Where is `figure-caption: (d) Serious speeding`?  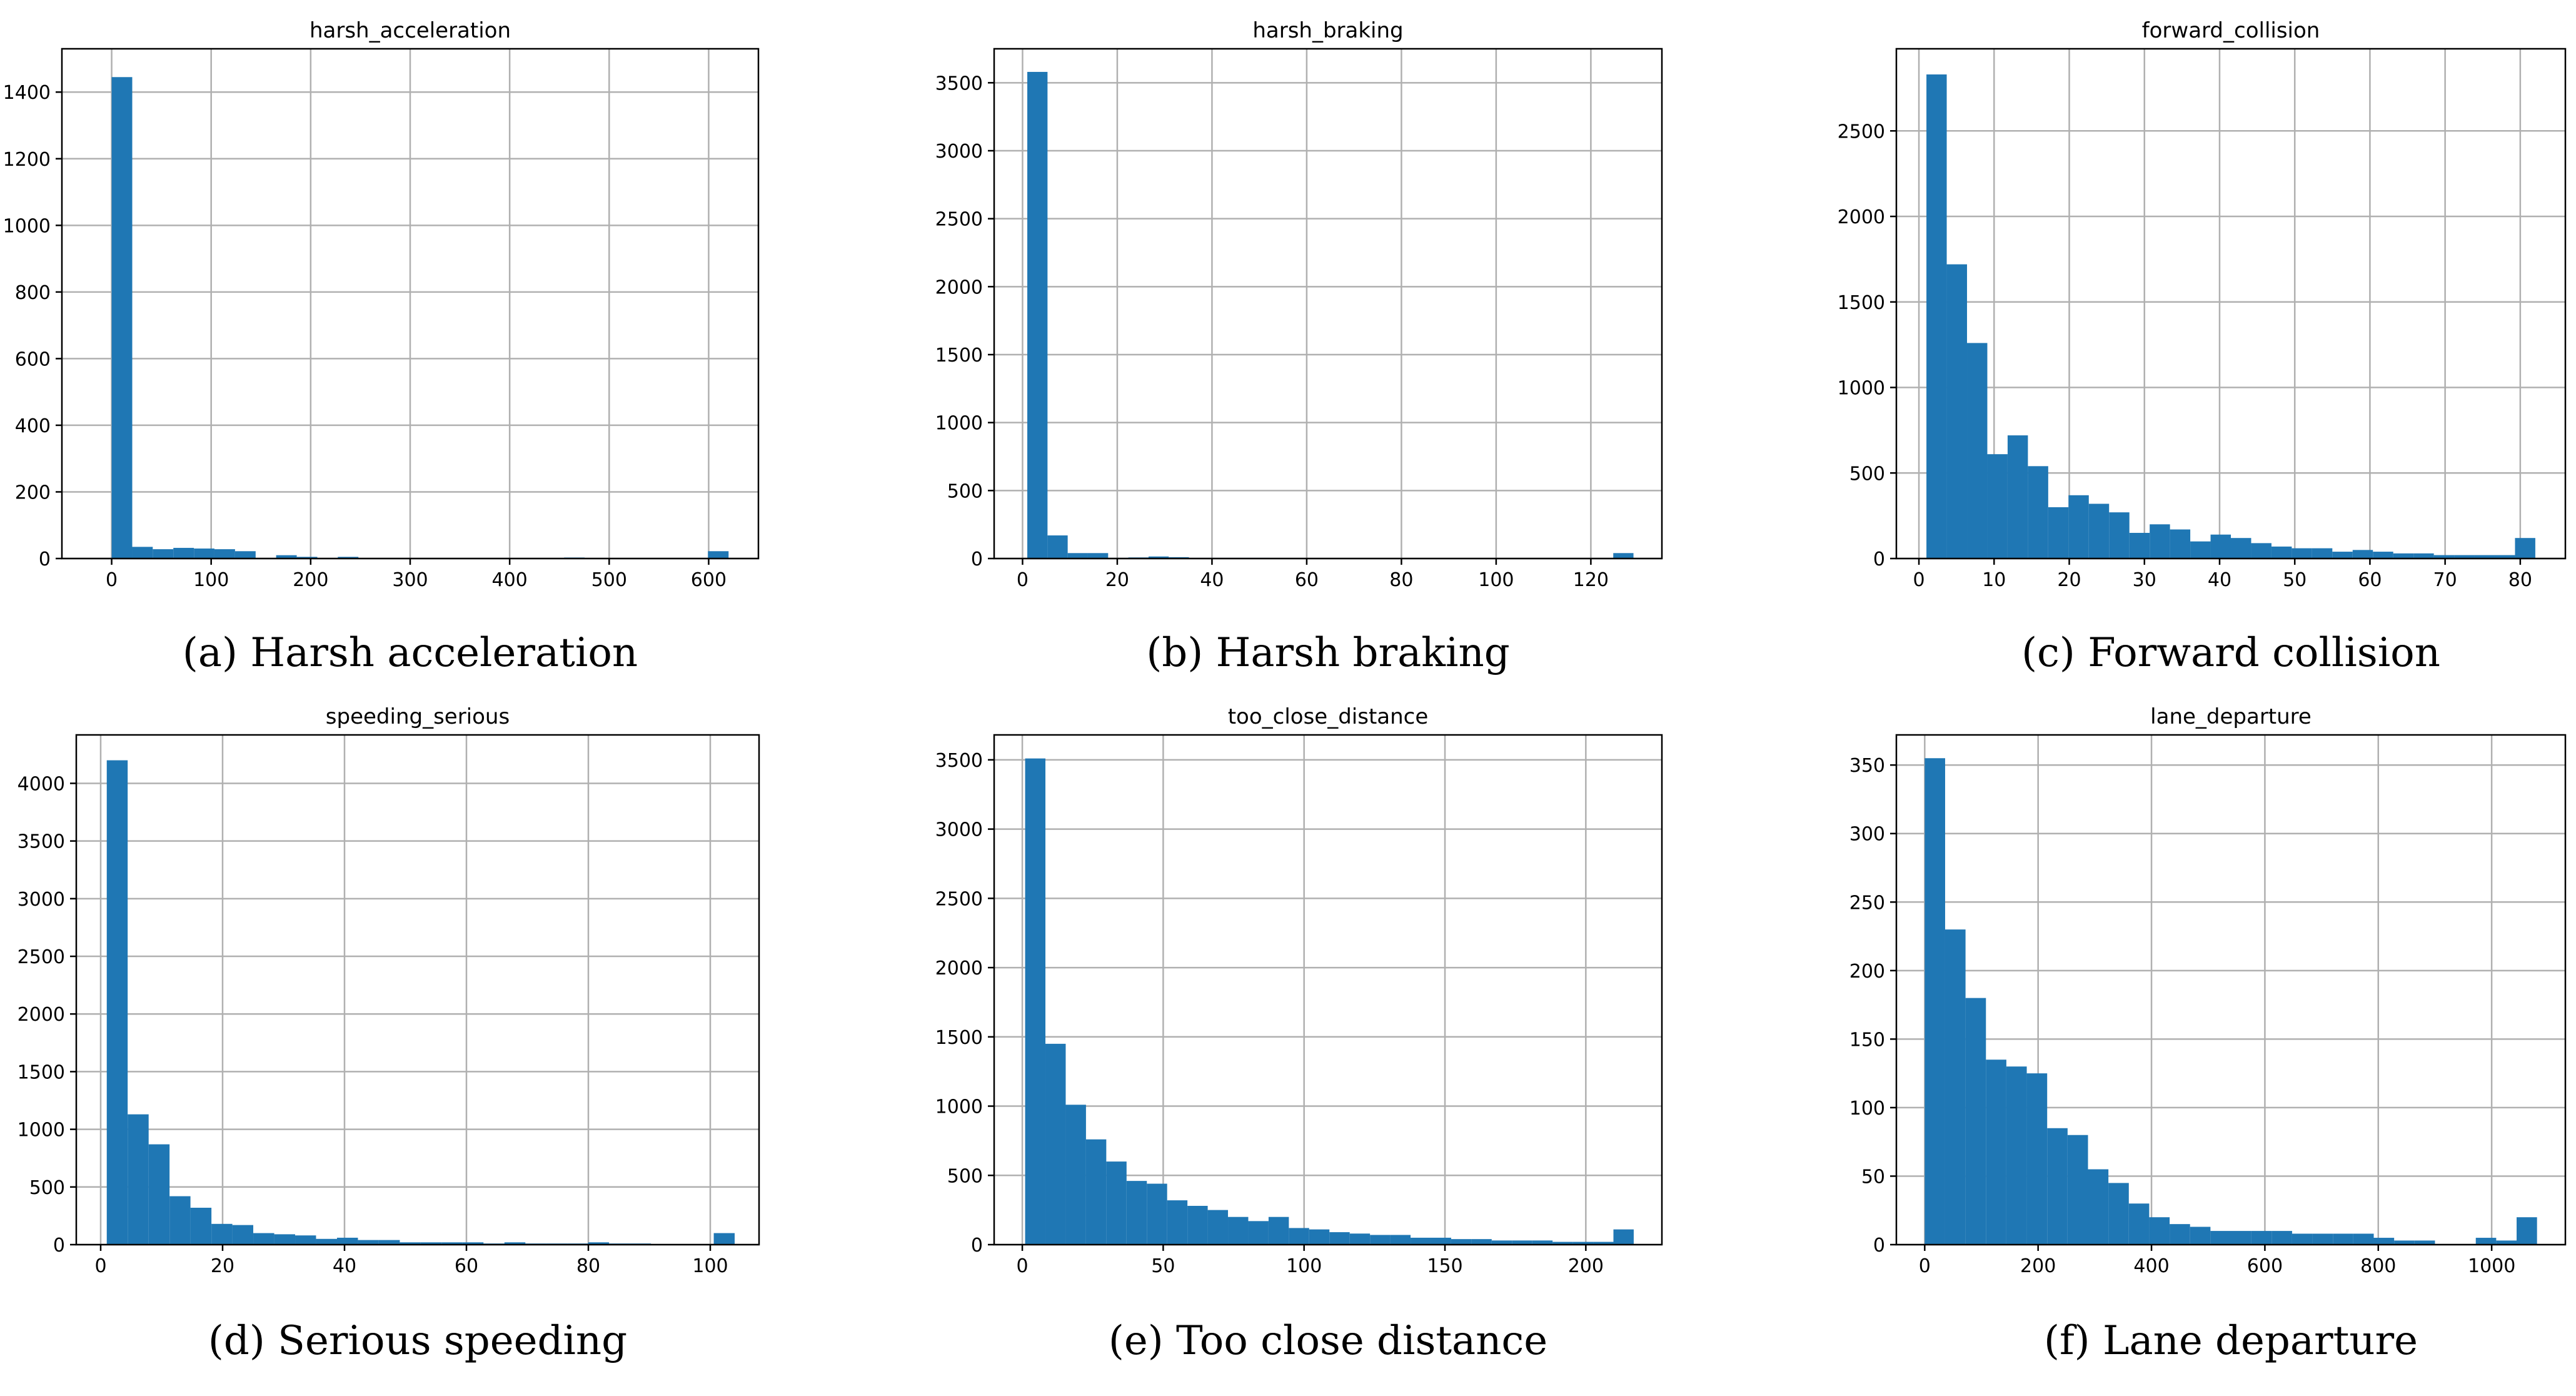
figure-caption: (d) Serious speeding is located at coordinates (417, 1341).